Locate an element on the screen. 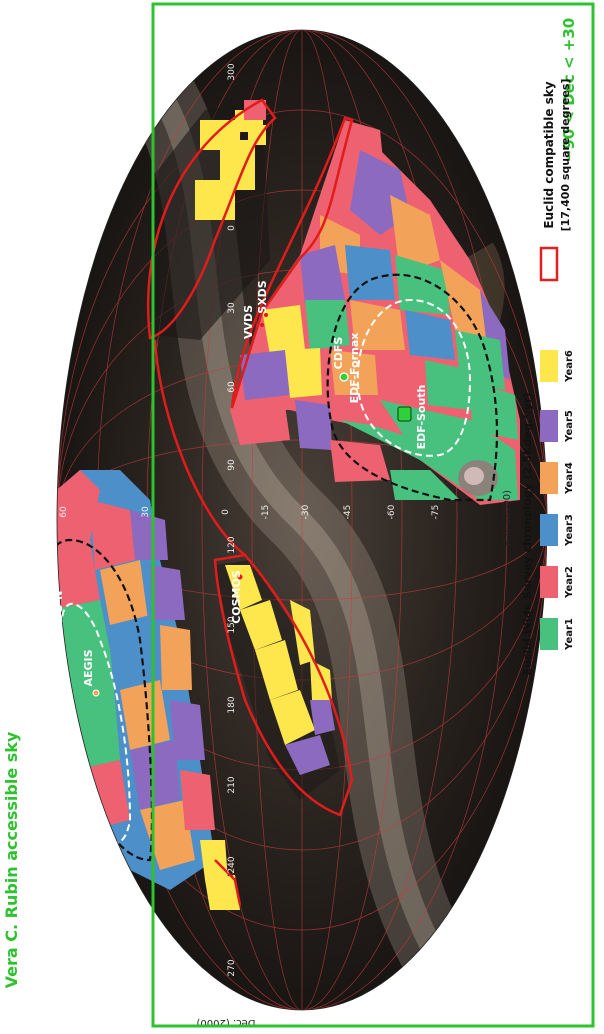  edf-north-marker is located at coordinates (48, 744).